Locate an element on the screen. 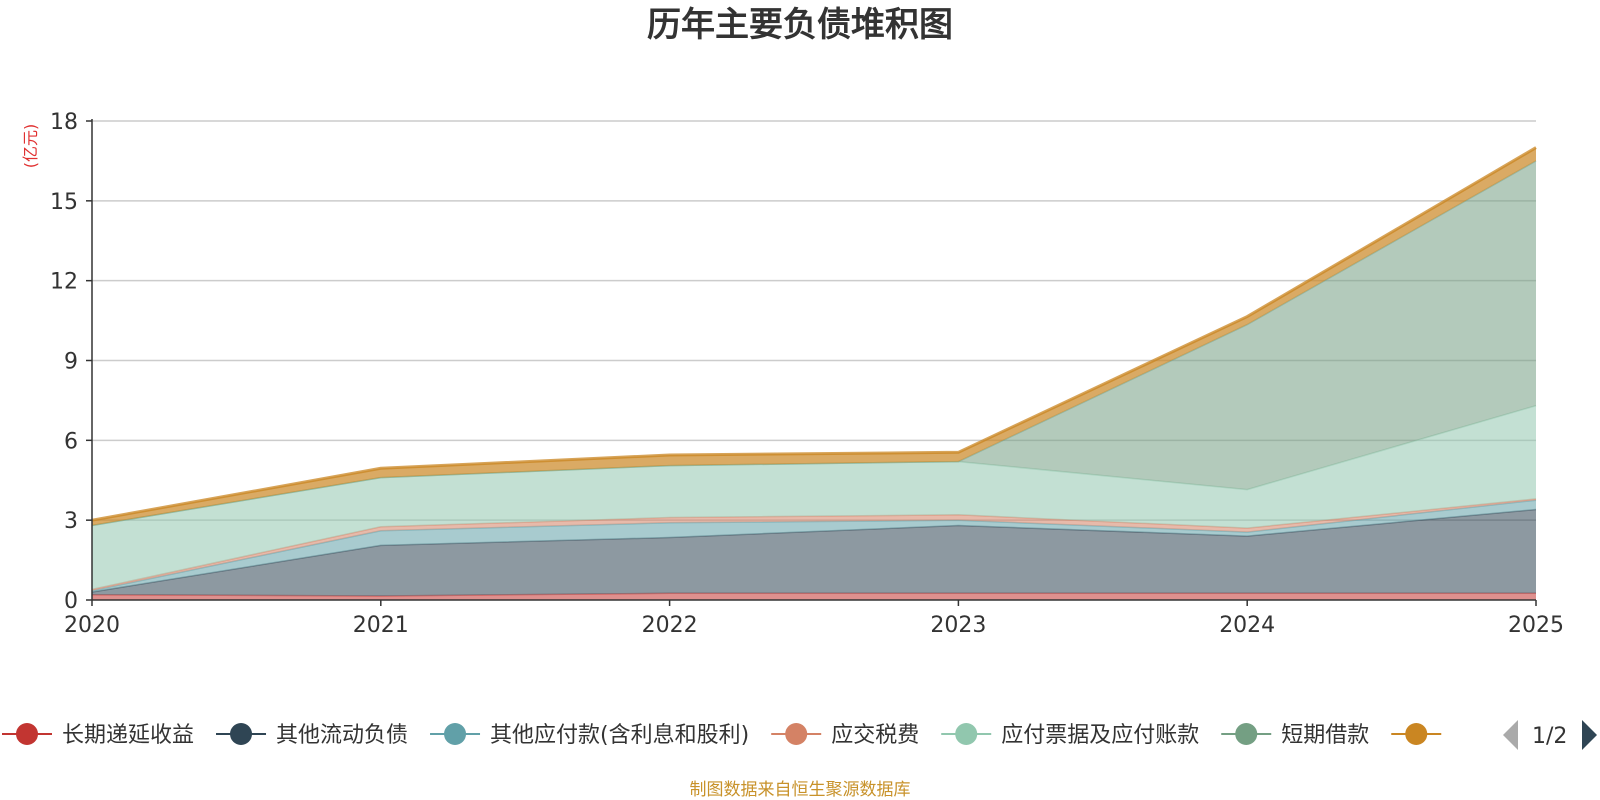 This screenshot has width=1600, height=800. y-tick-label: 15 is located at coordinates (64, 202).